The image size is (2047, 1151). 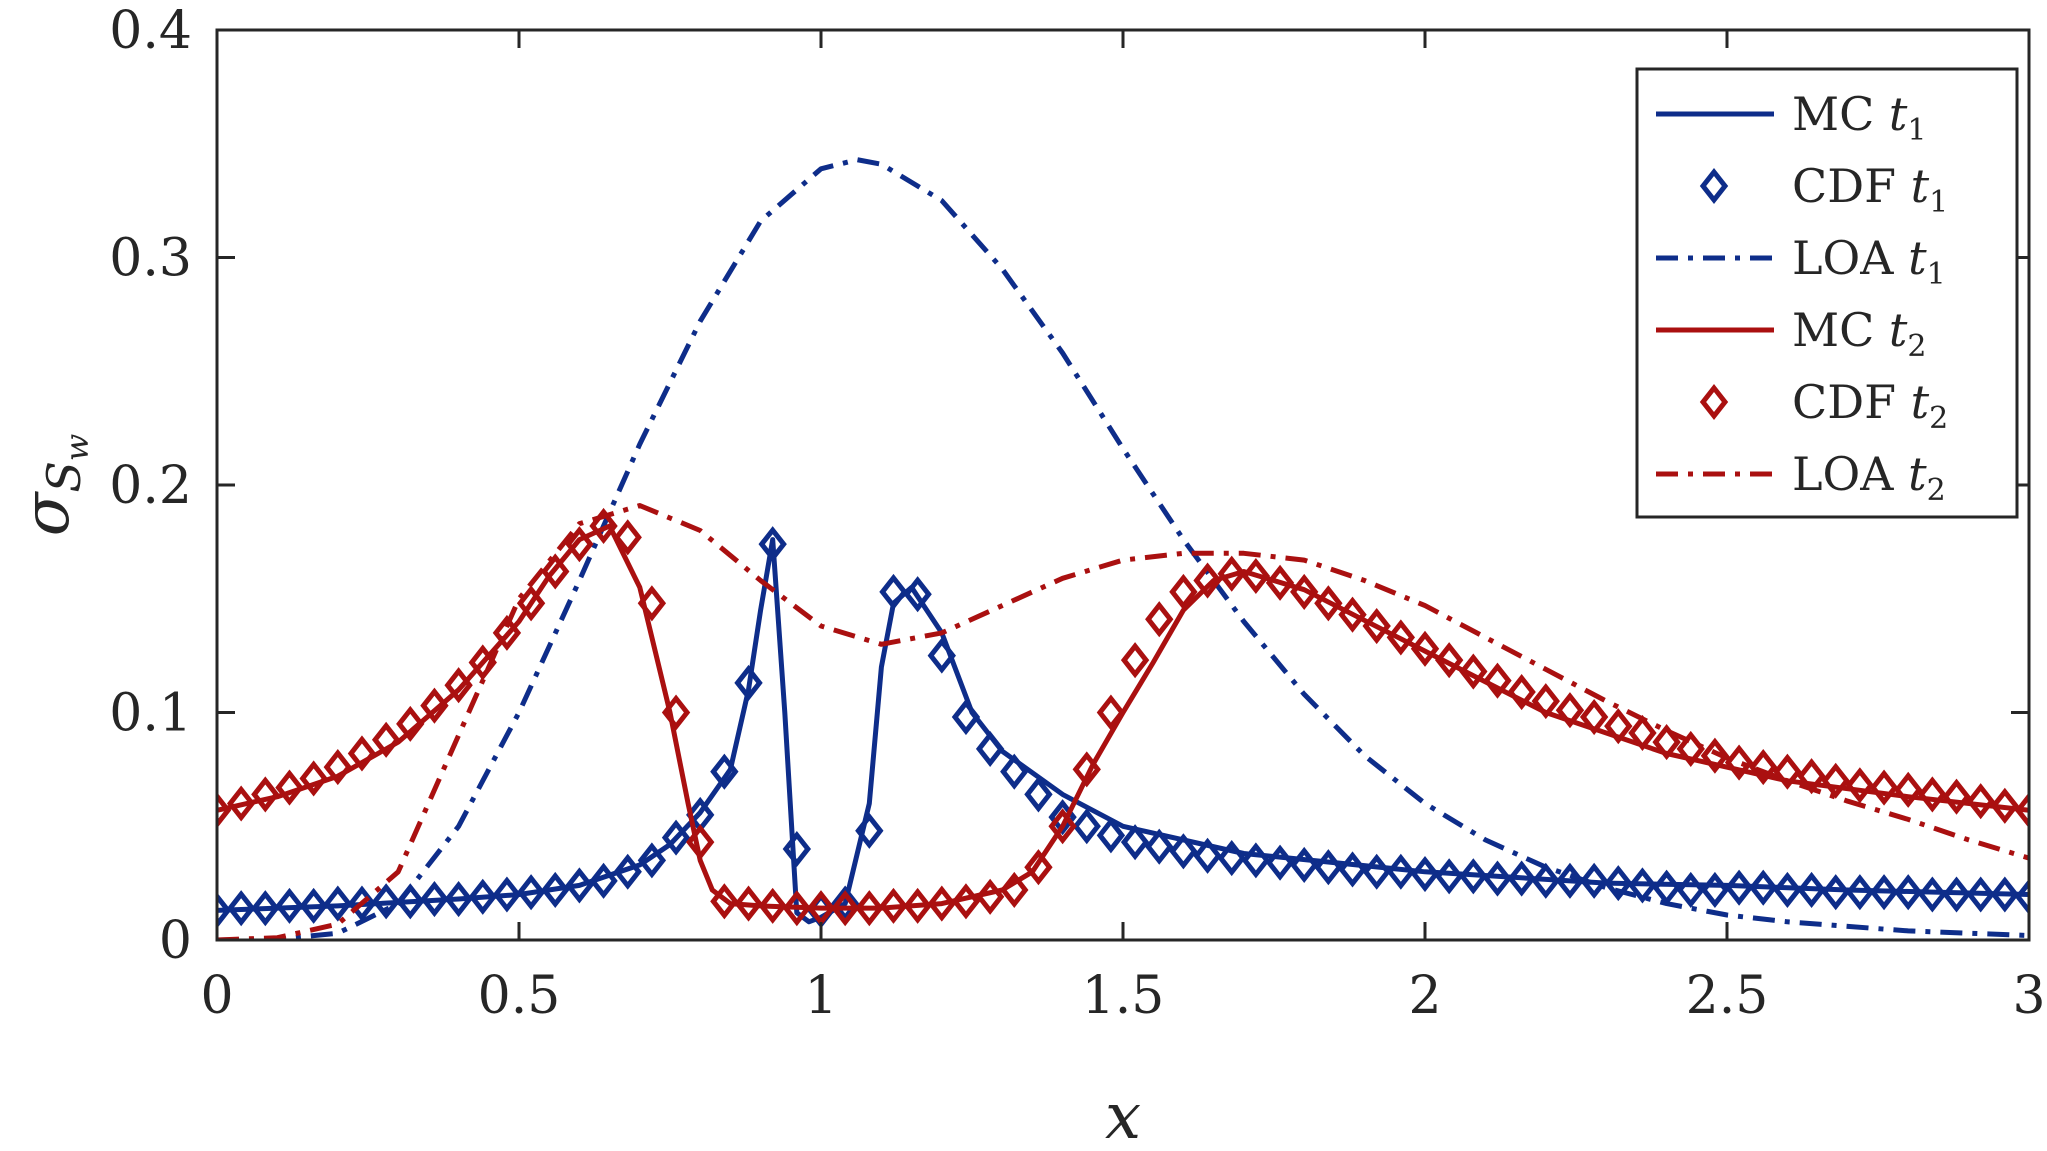 I want to click on legend-label: MC t2, so click(x=1859, y=333).